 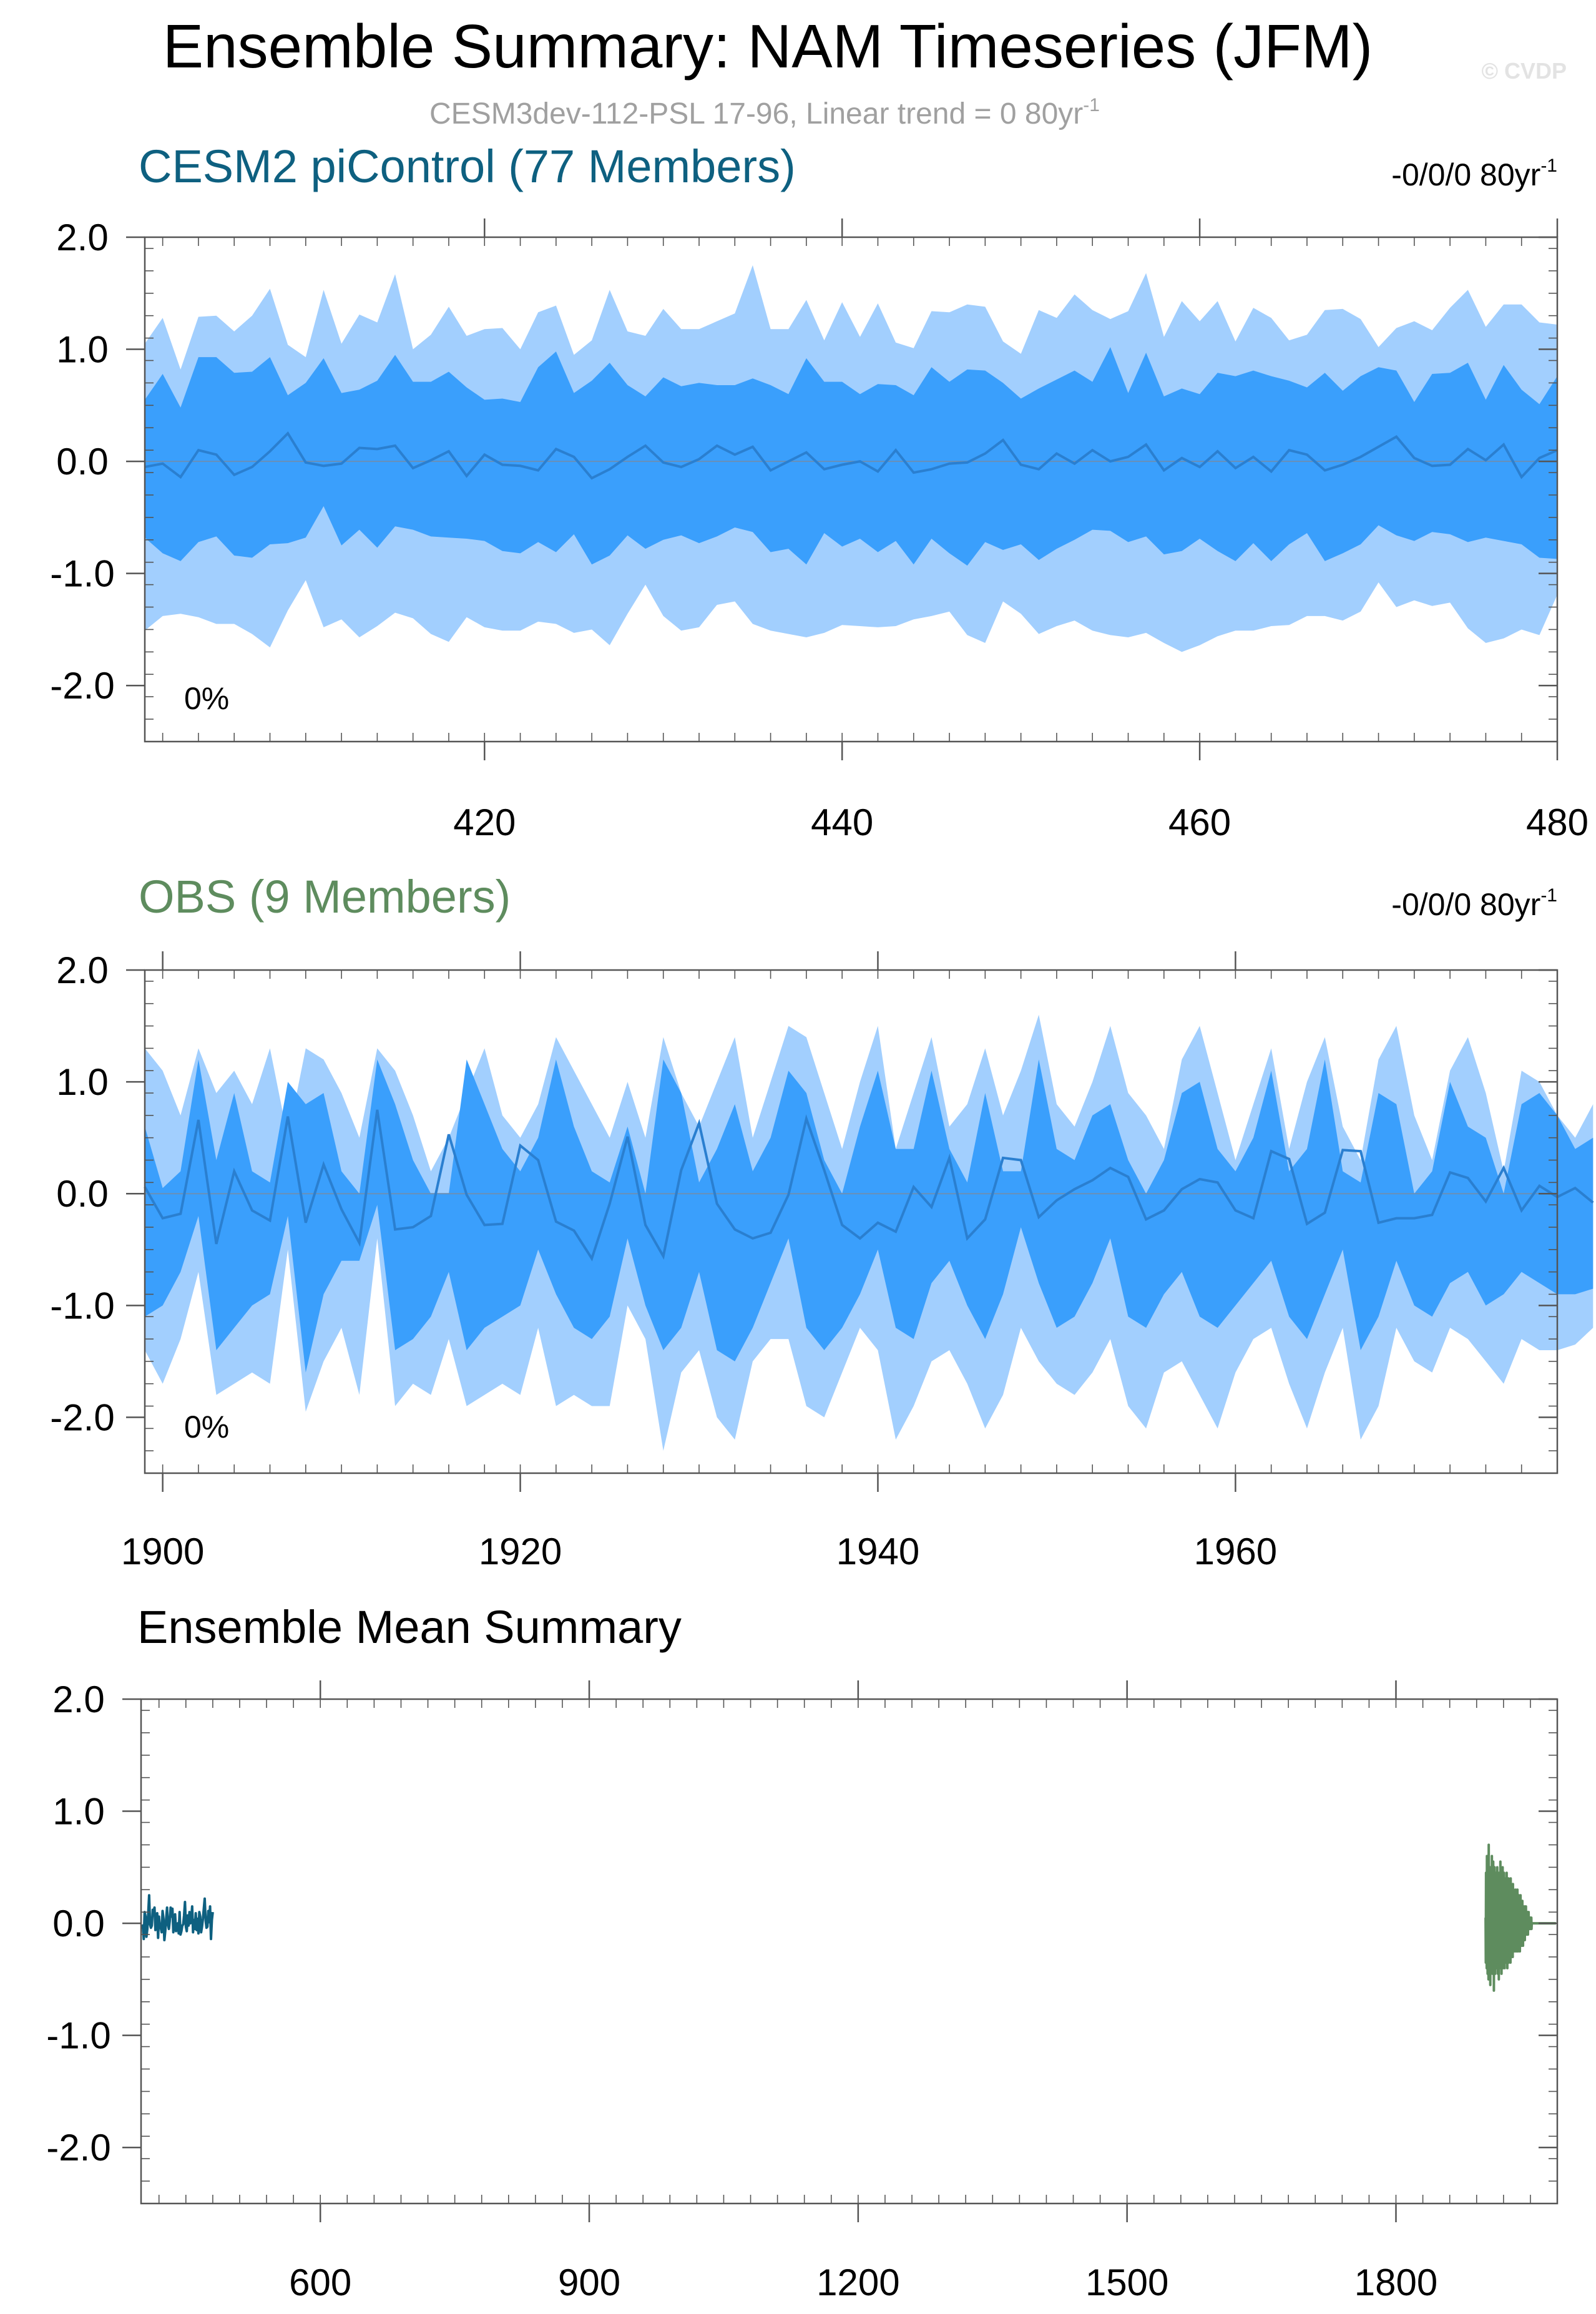 I want to click on interquartile-band-obs, so click(x=869, y=1216).